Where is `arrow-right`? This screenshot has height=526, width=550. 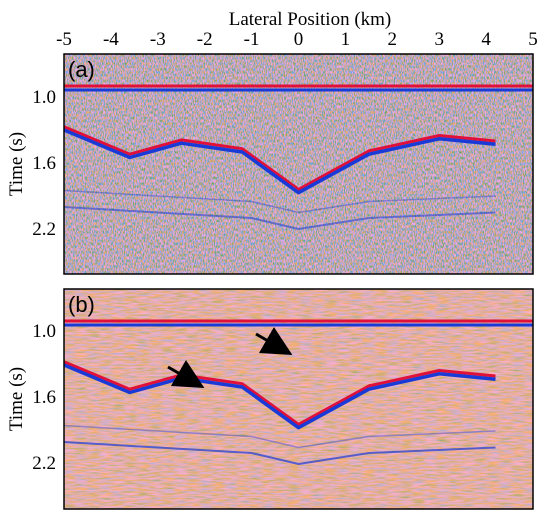
arrow-right is located at coordinates (274, 341).